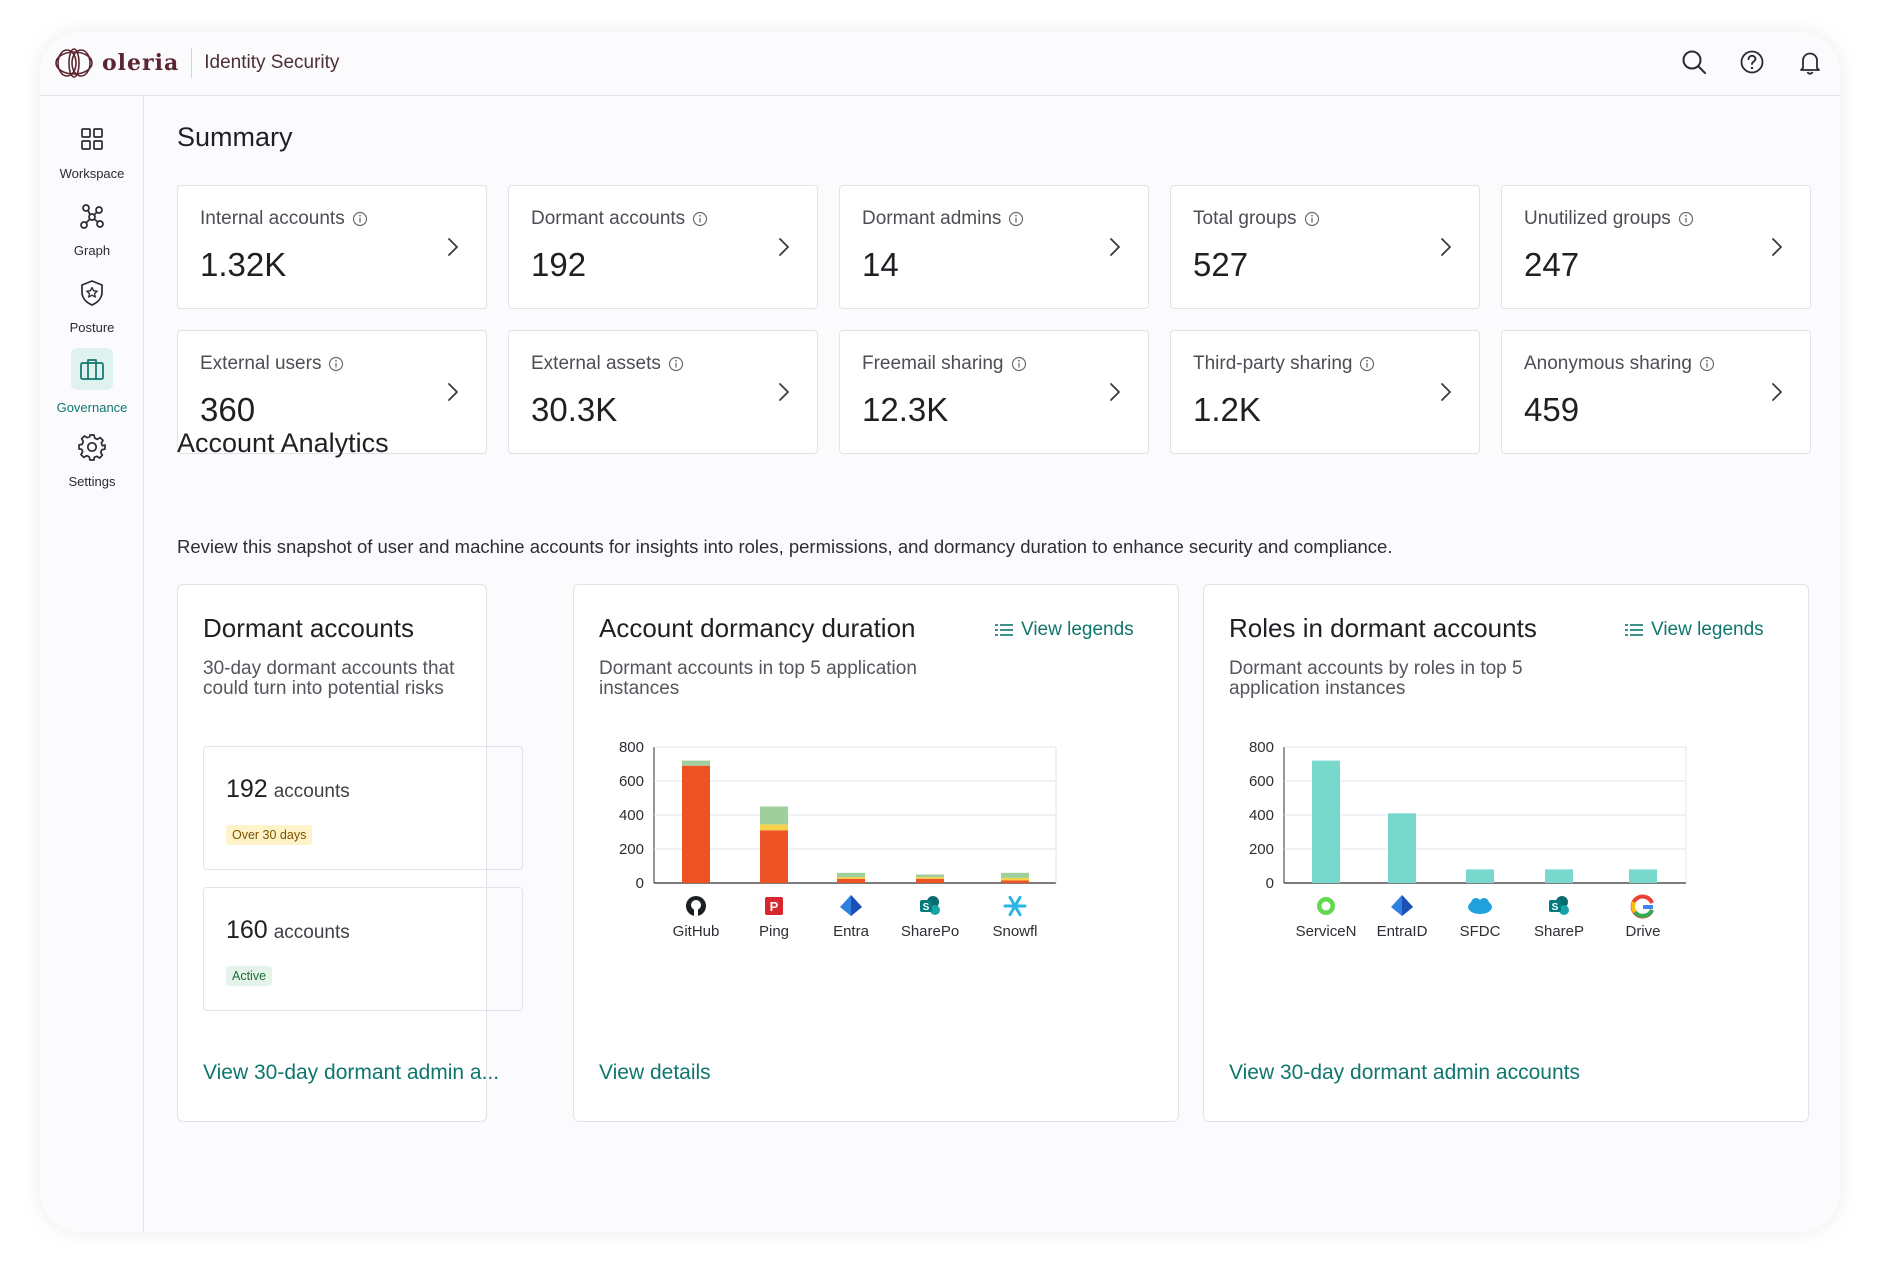  I want to click on card-label-text: Dormant admins, so click(932, 218).